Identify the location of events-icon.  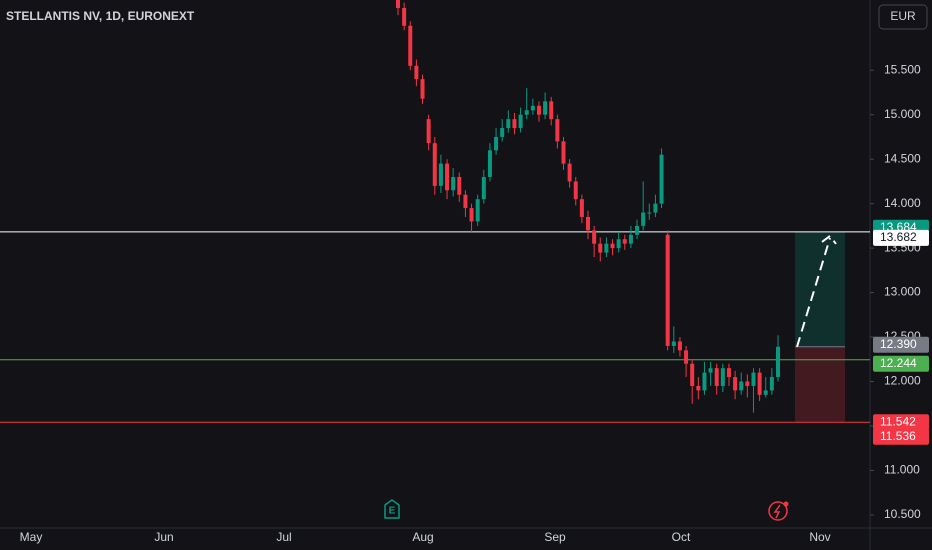
(778, 511).